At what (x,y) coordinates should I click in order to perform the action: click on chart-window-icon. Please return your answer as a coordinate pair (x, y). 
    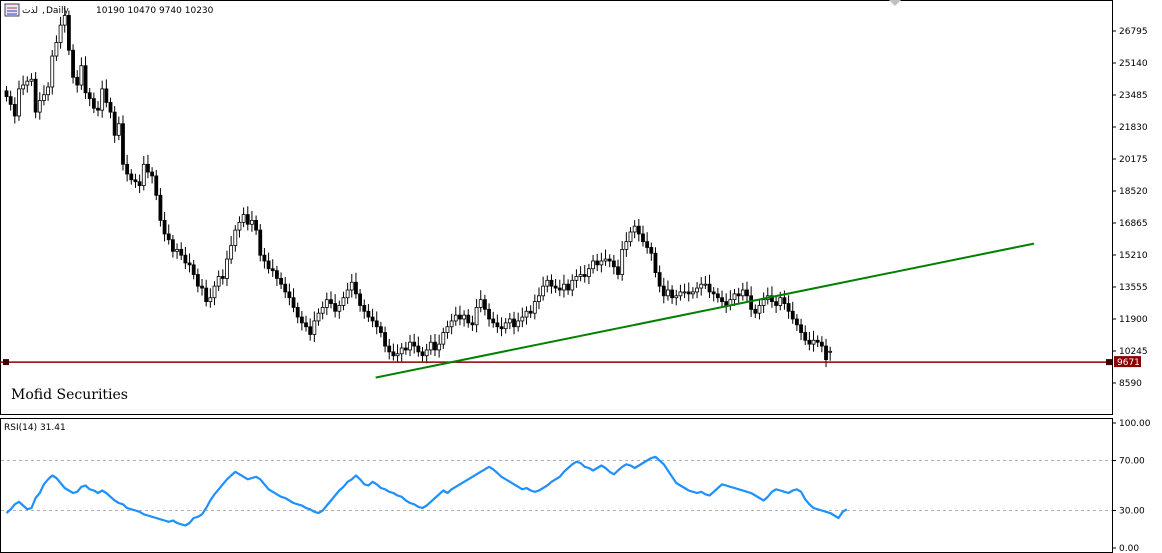
    Looking at the image, I should click on (12, 10).